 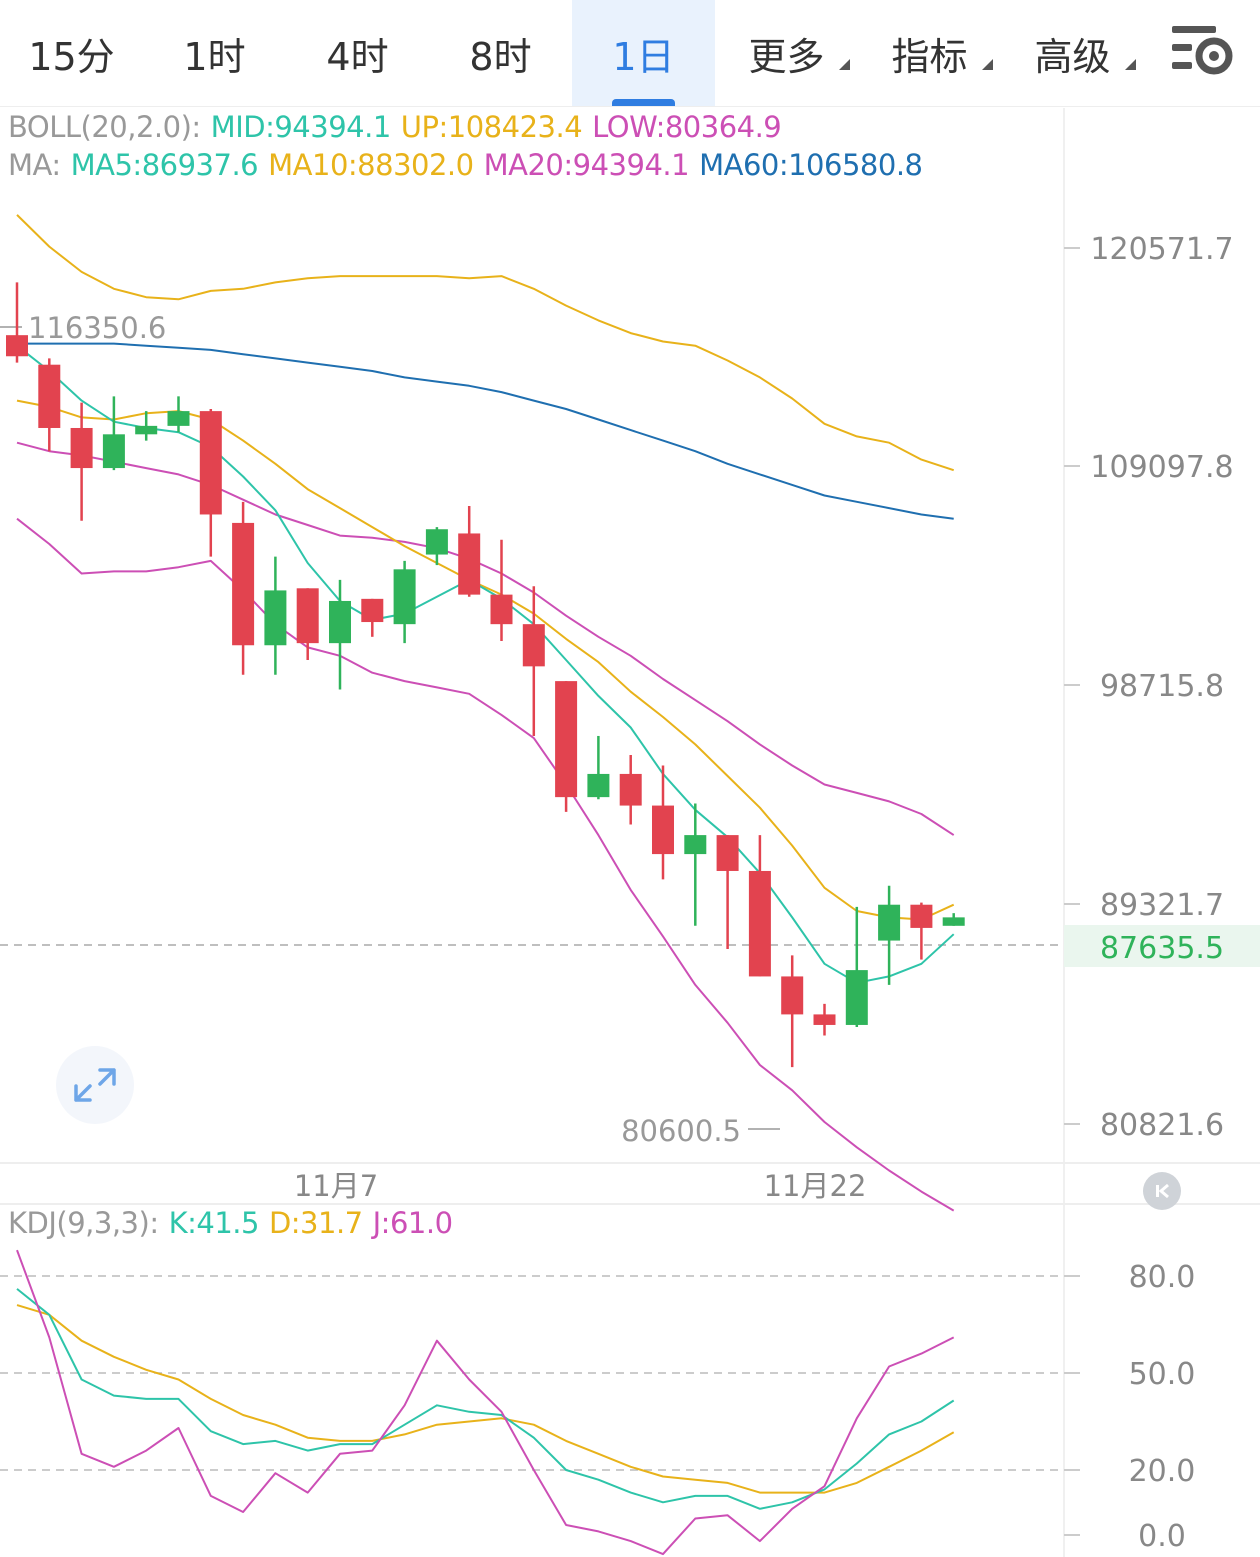 I want to click on tab-8hour: 8时, so click(x=500, y=53).